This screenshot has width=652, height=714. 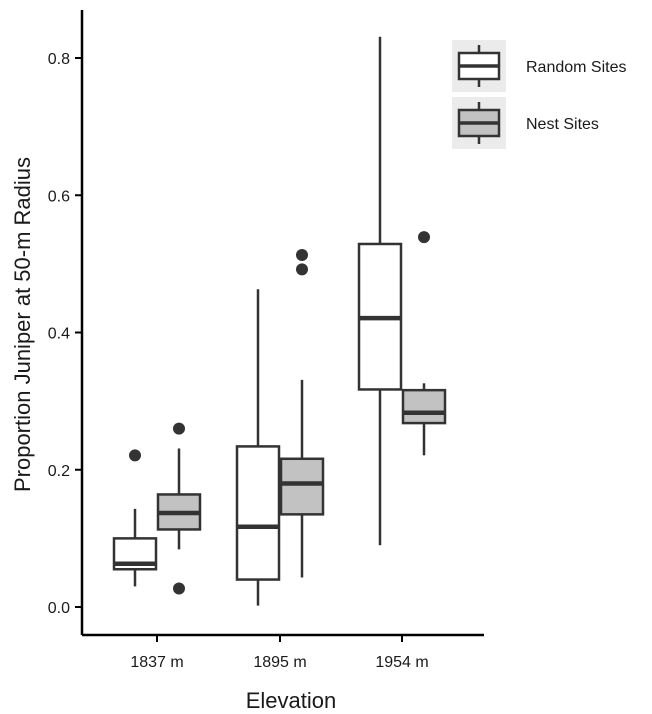 I want to click on y-tick-label: 0.8, so click(x=59, y=59).